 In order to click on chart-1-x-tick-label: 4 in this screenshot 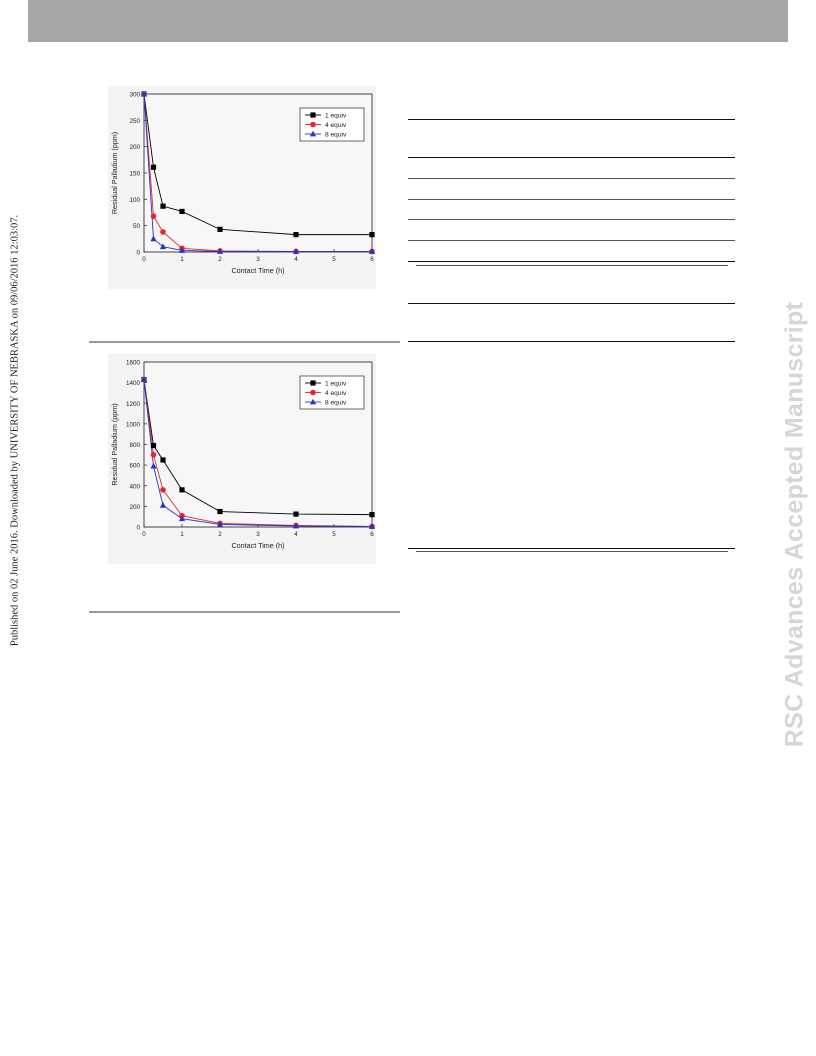, I will do `click(296, 259)`.